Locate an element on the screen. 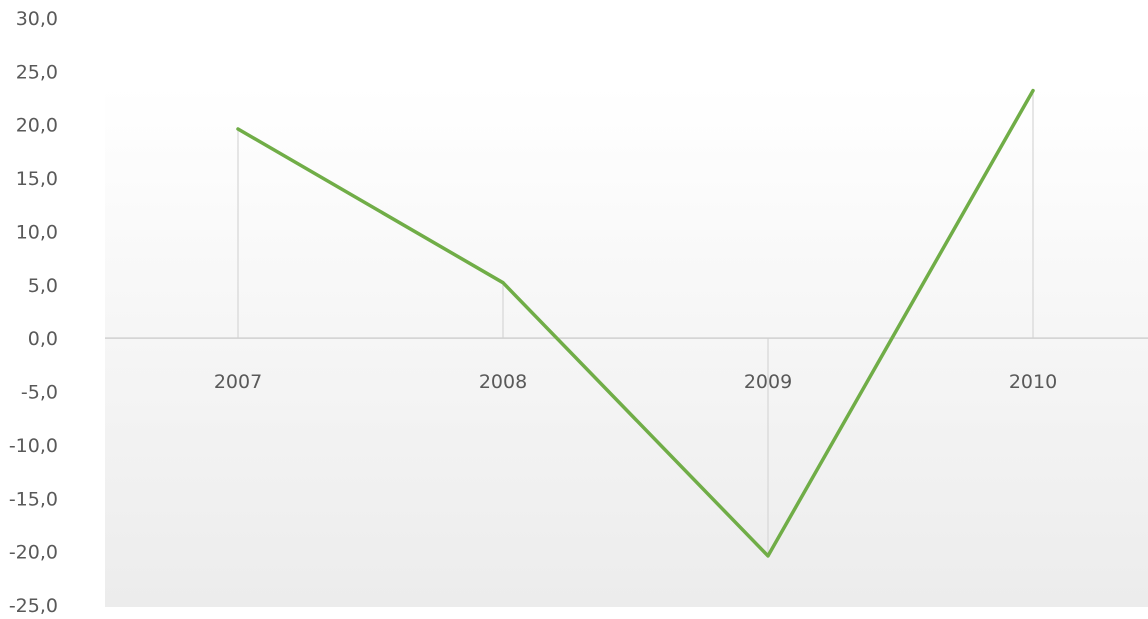 Image resolution: width=1148 pixels, height=619 pixels. y-tick-label: 5,0 is located at coordinates (43, 286).